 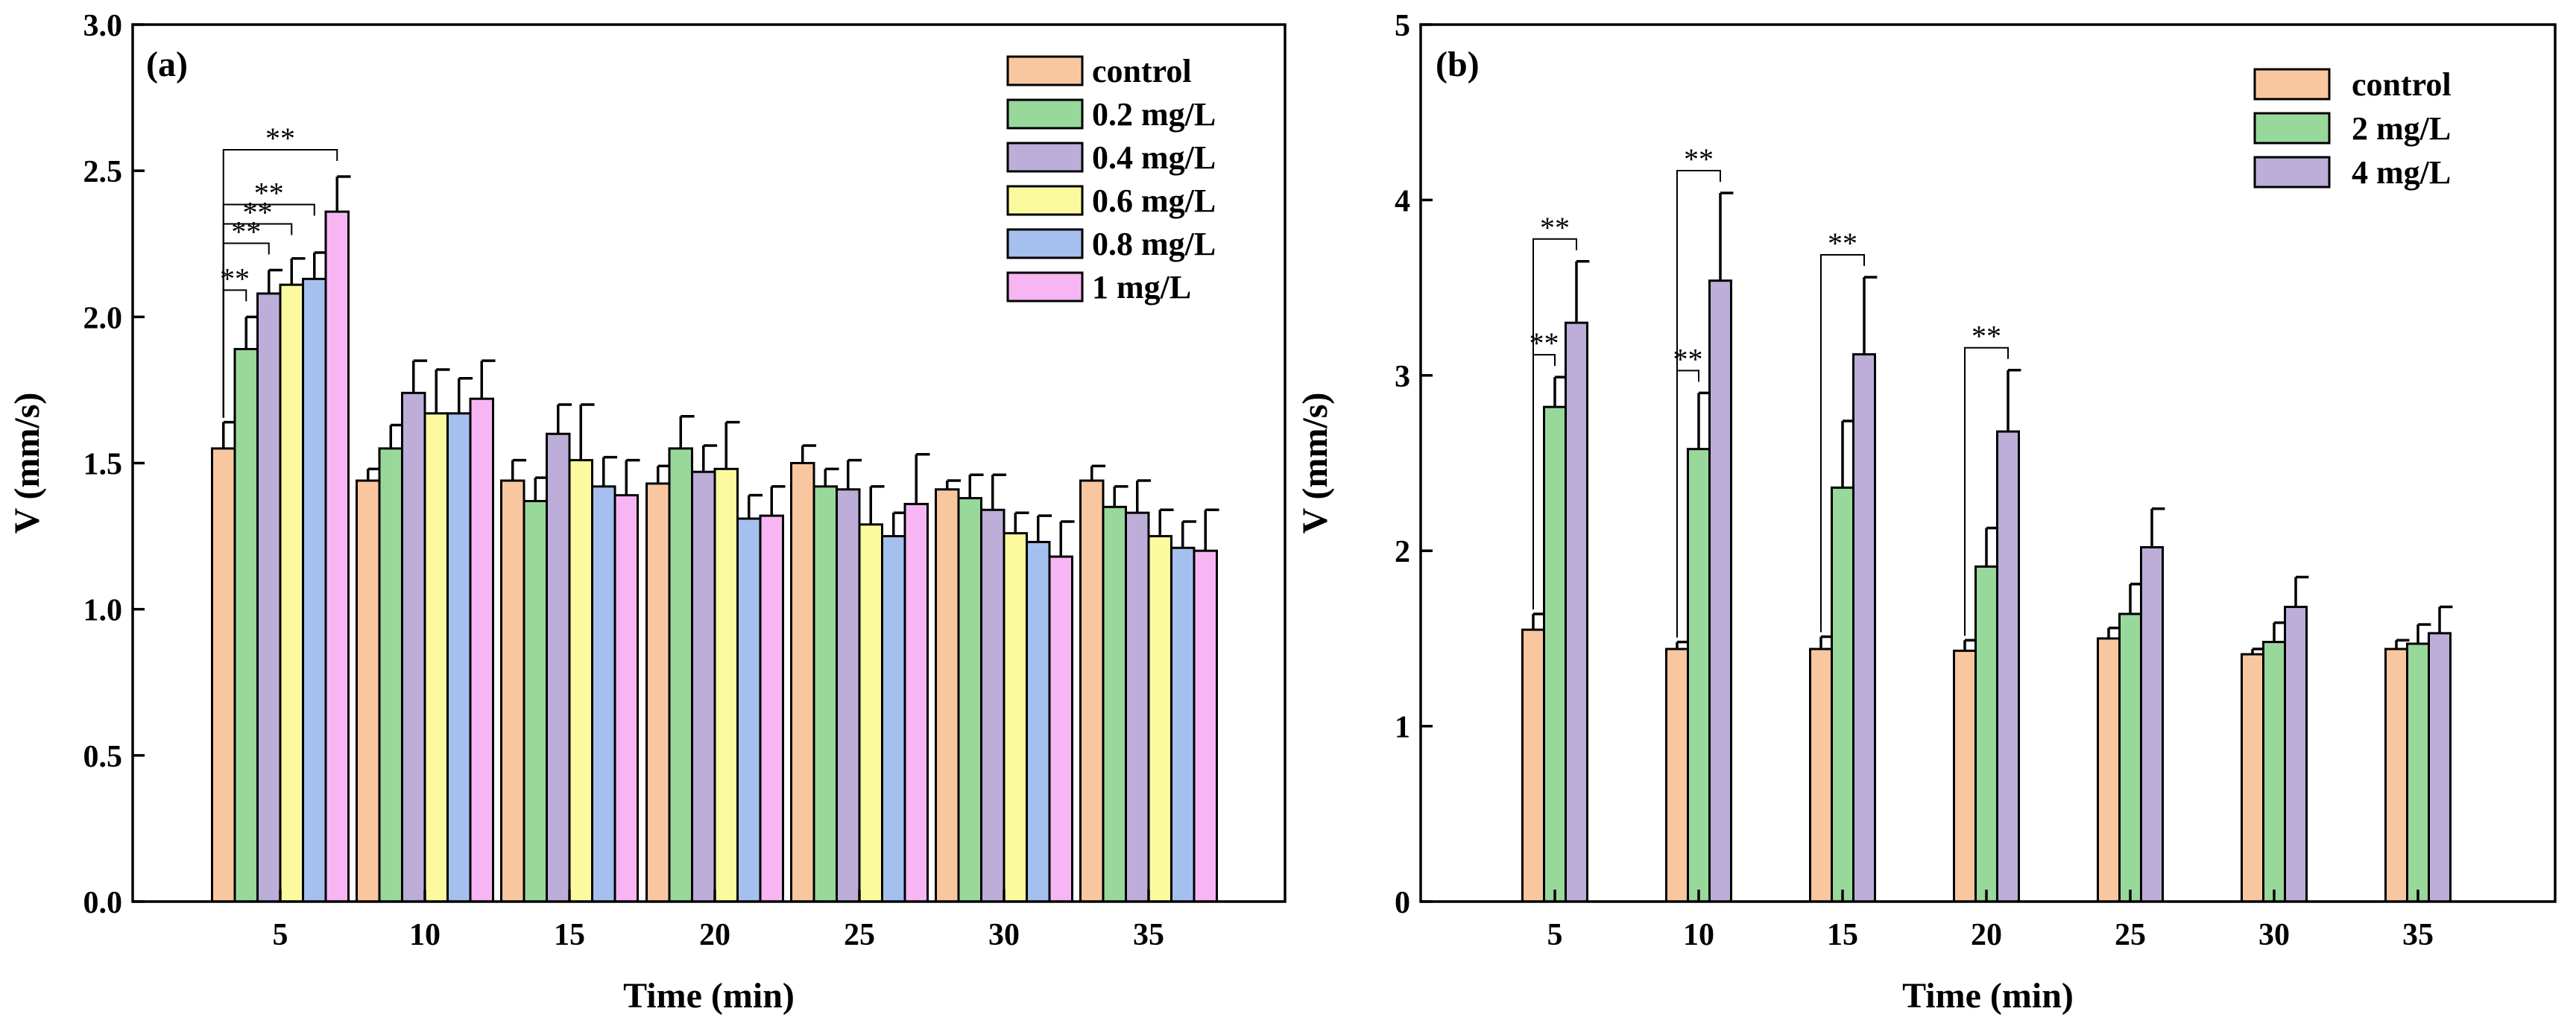 I want to click on legend-label: 0.2 mg/L, so click(x=1154, y=114).